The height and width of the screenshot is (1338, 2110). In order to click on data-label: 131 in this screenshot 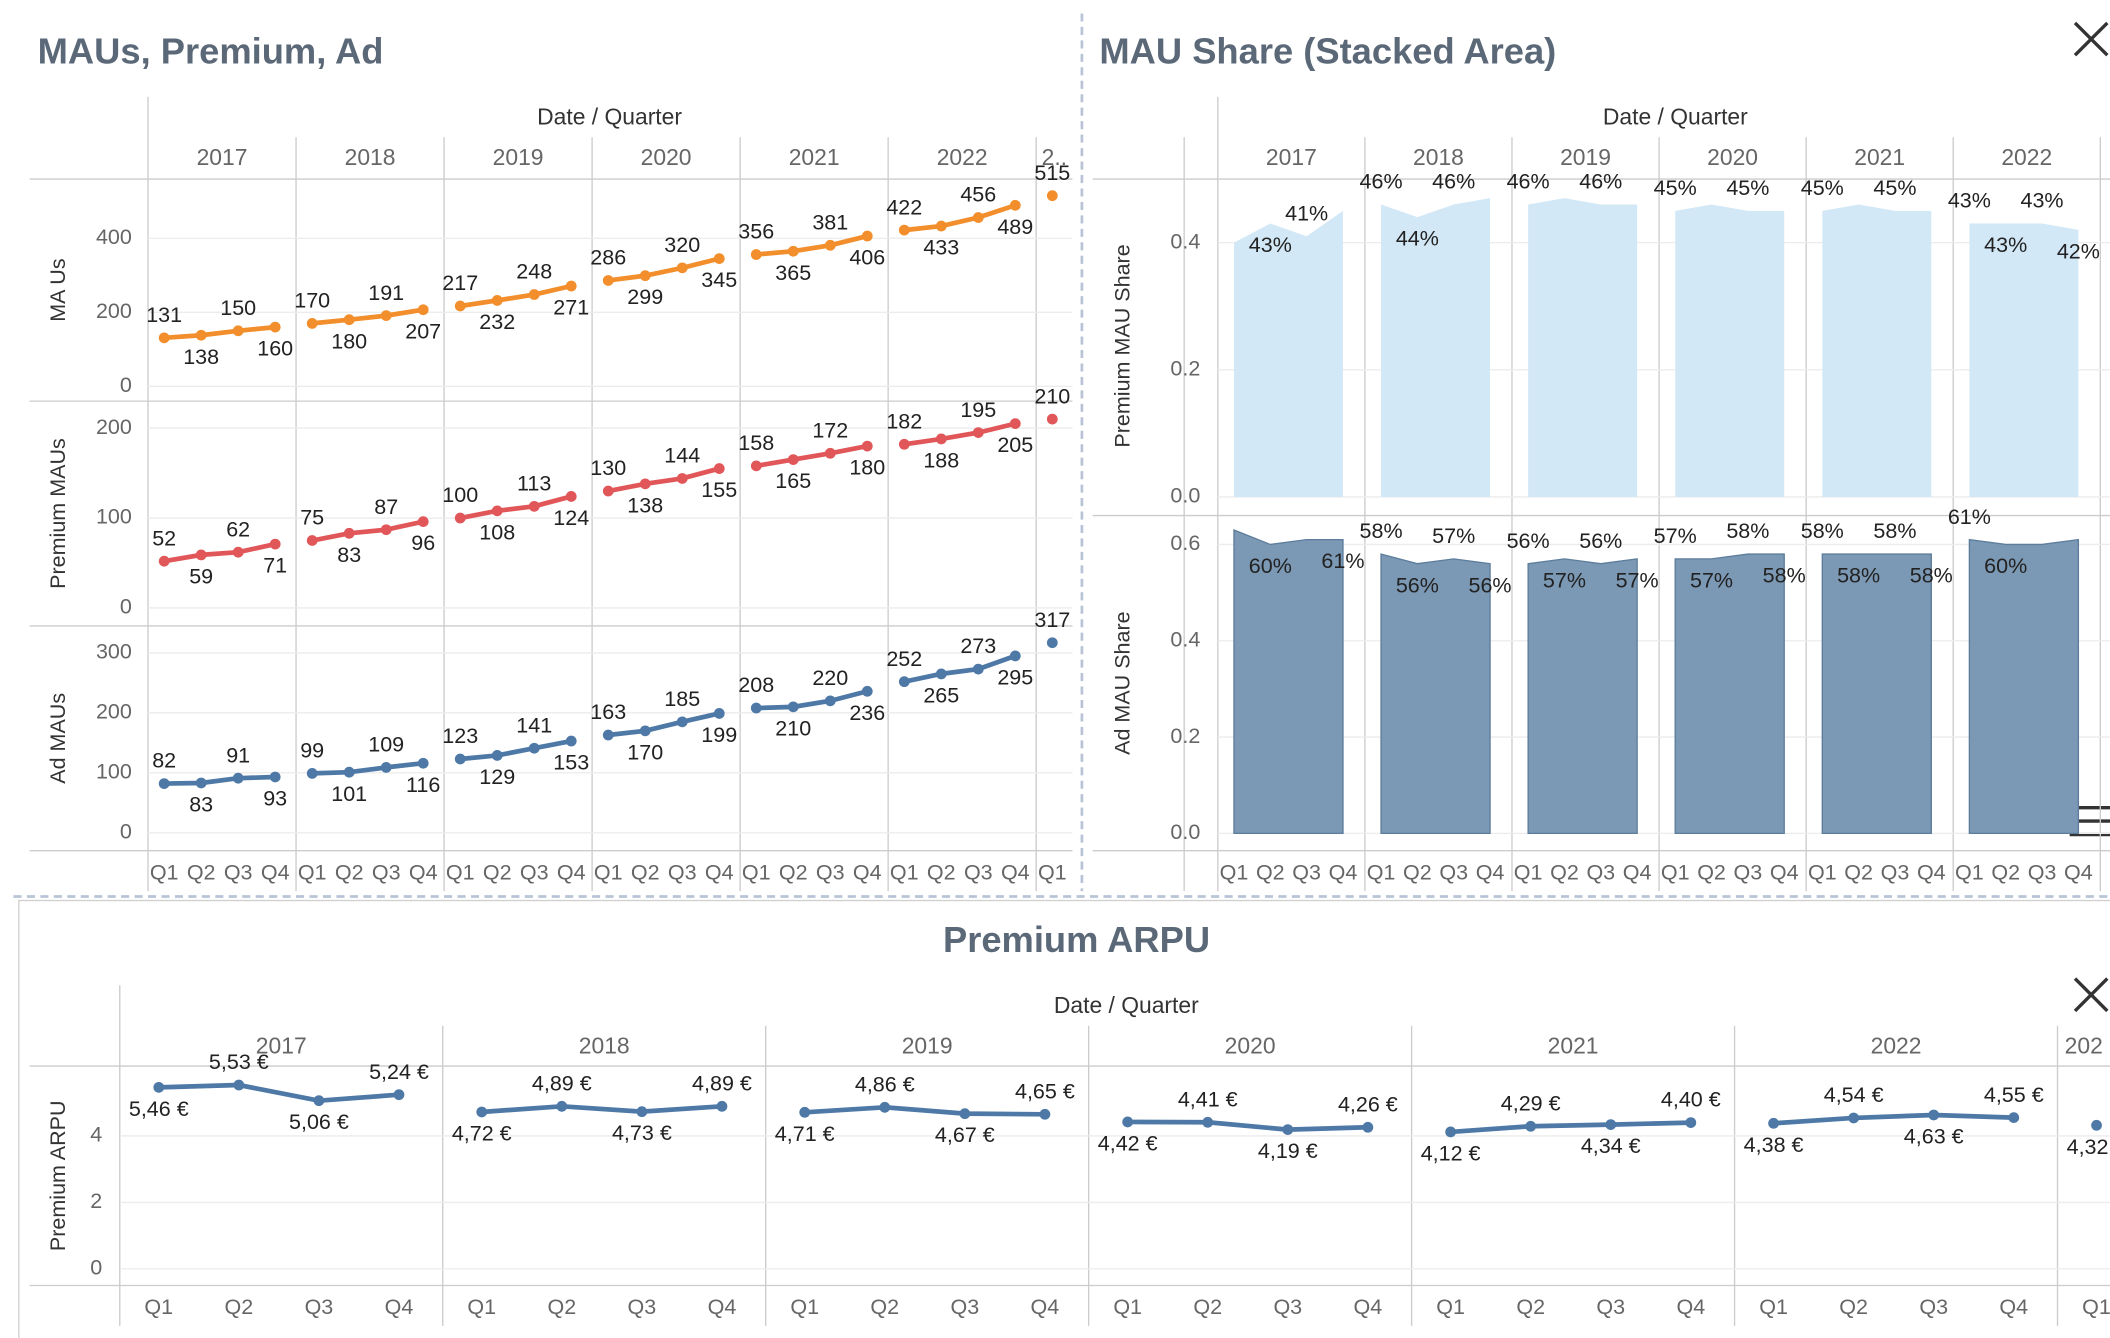, I will do `click(164, 315)`.